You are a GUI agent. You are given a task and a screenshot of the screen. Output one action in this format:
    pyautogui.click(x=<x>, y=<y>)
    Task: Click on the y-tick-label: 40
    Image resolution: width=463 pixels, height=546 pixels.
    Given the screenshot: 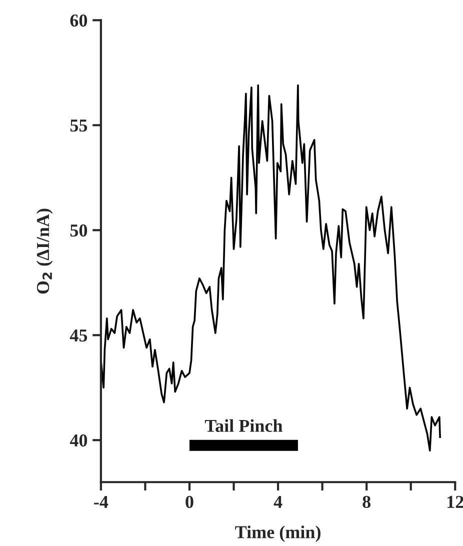 What is the action you would take?
    pyautogui.click(x=79, y=440)
    